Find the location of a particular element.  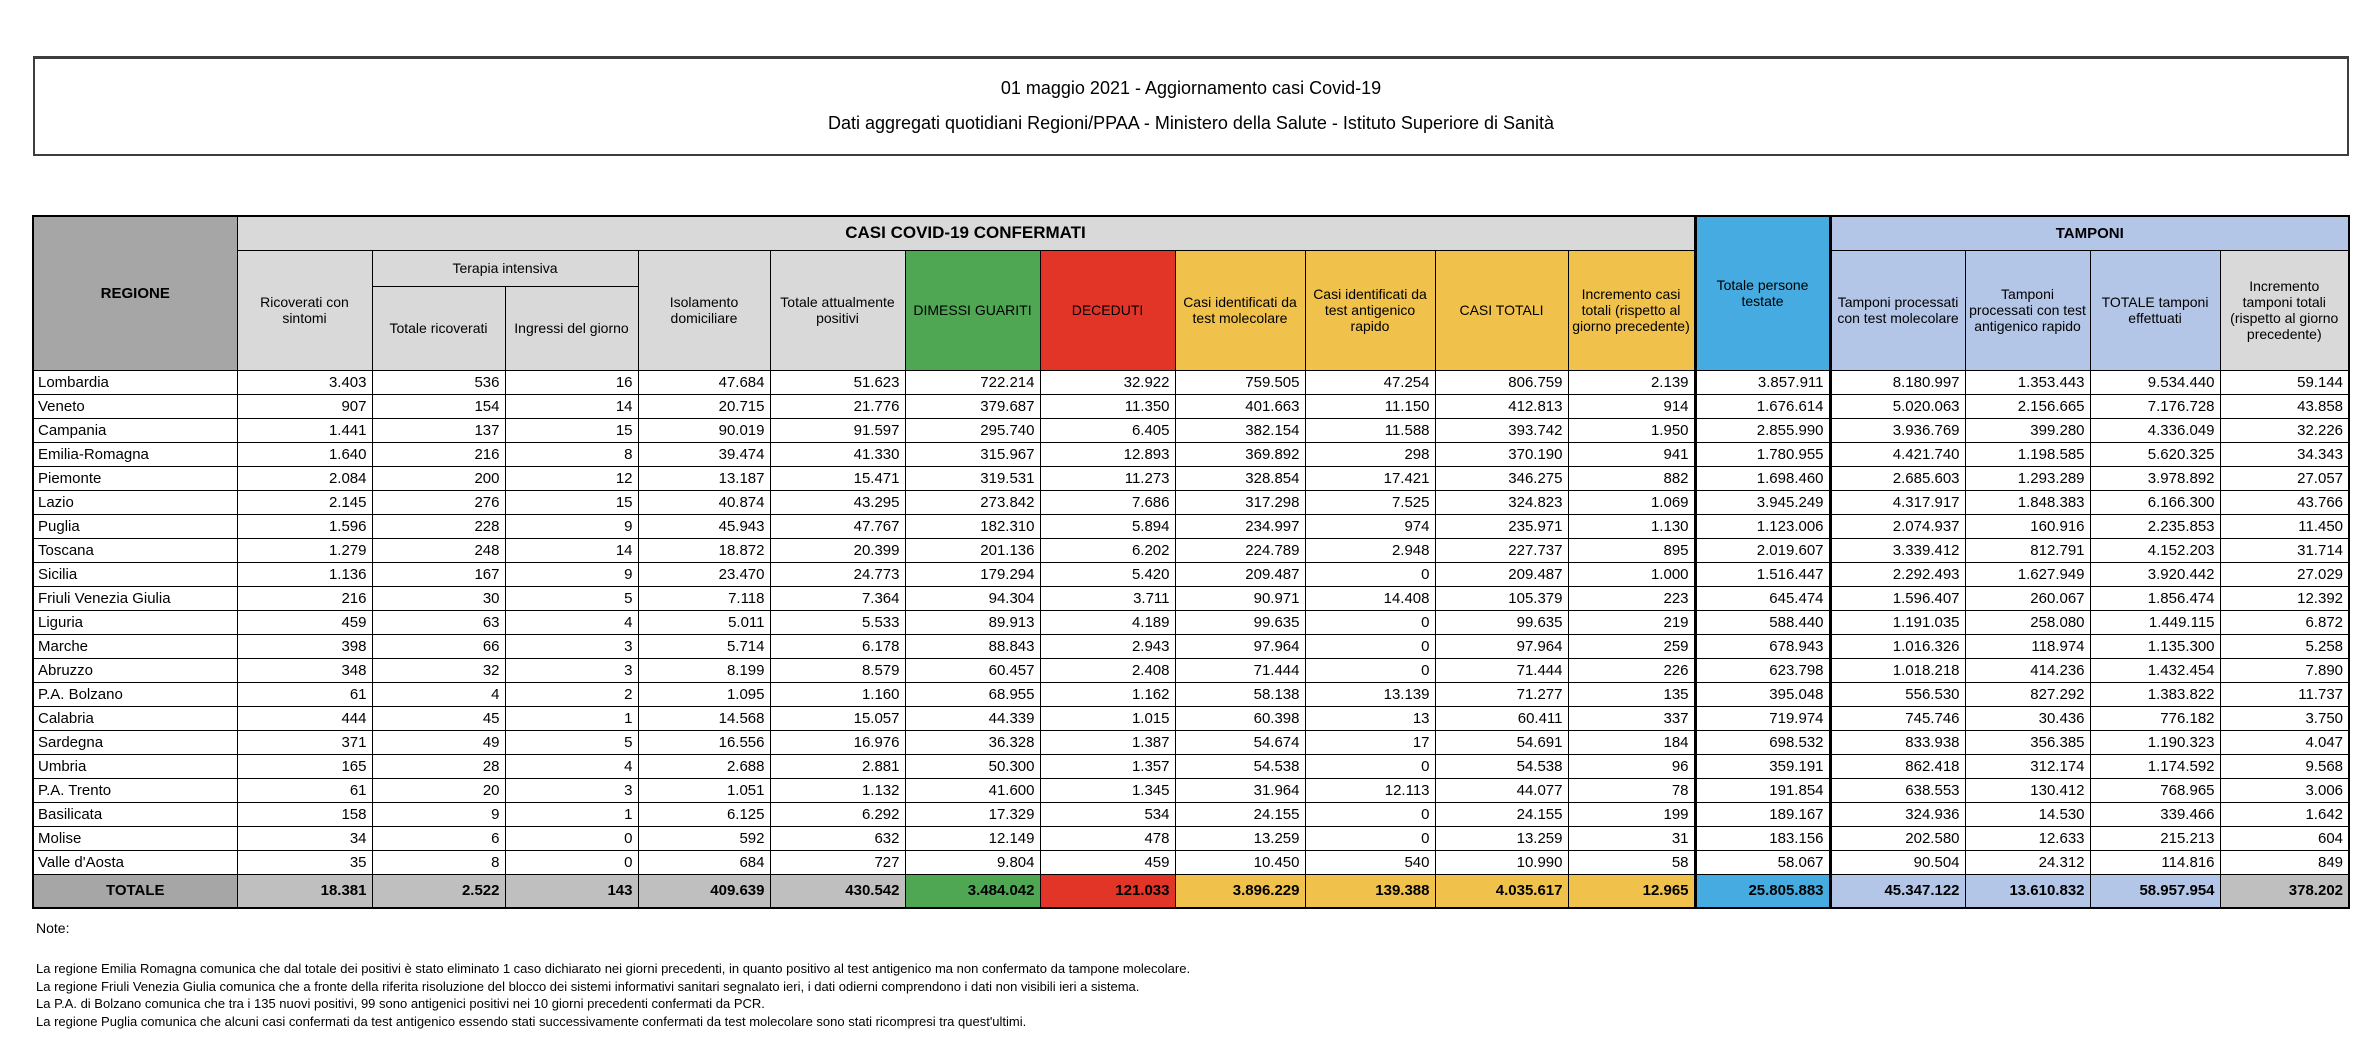

table-cell: 20.715 is located at coordinates (704, 406).